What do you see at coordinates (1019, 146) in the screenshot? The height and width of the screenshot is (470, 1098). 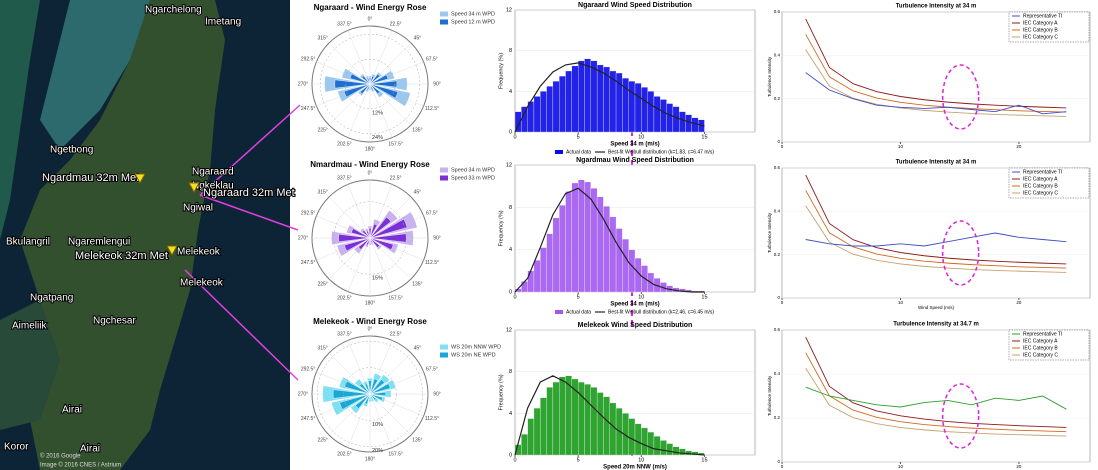 I see `x-tick-label: 20` at bounding box center [1019, 146].